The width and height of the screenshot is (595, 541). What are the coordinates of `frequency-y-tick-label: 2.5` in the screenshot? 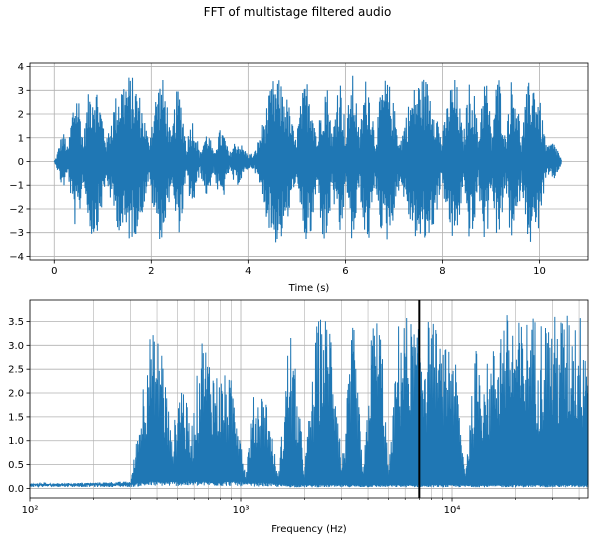 It's located at (16, 370).